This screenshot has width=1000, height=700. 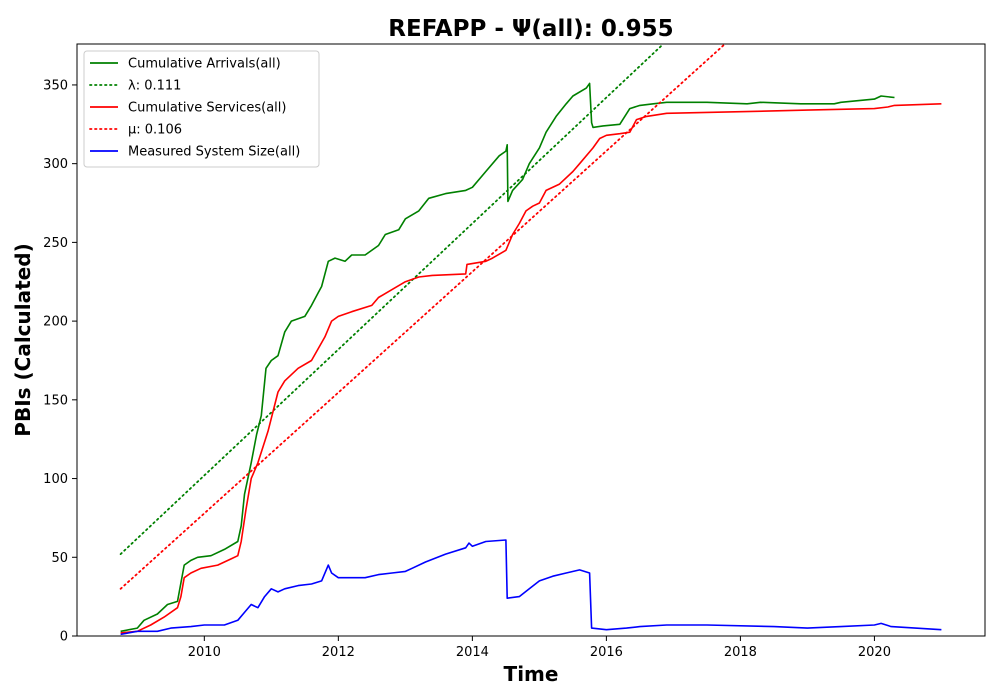 What do you see at coordinates (60, 361) in the screenshot?
I see `y-axis: 0 50 100 150 200 250 300 350` at bounding box center [60, 361].